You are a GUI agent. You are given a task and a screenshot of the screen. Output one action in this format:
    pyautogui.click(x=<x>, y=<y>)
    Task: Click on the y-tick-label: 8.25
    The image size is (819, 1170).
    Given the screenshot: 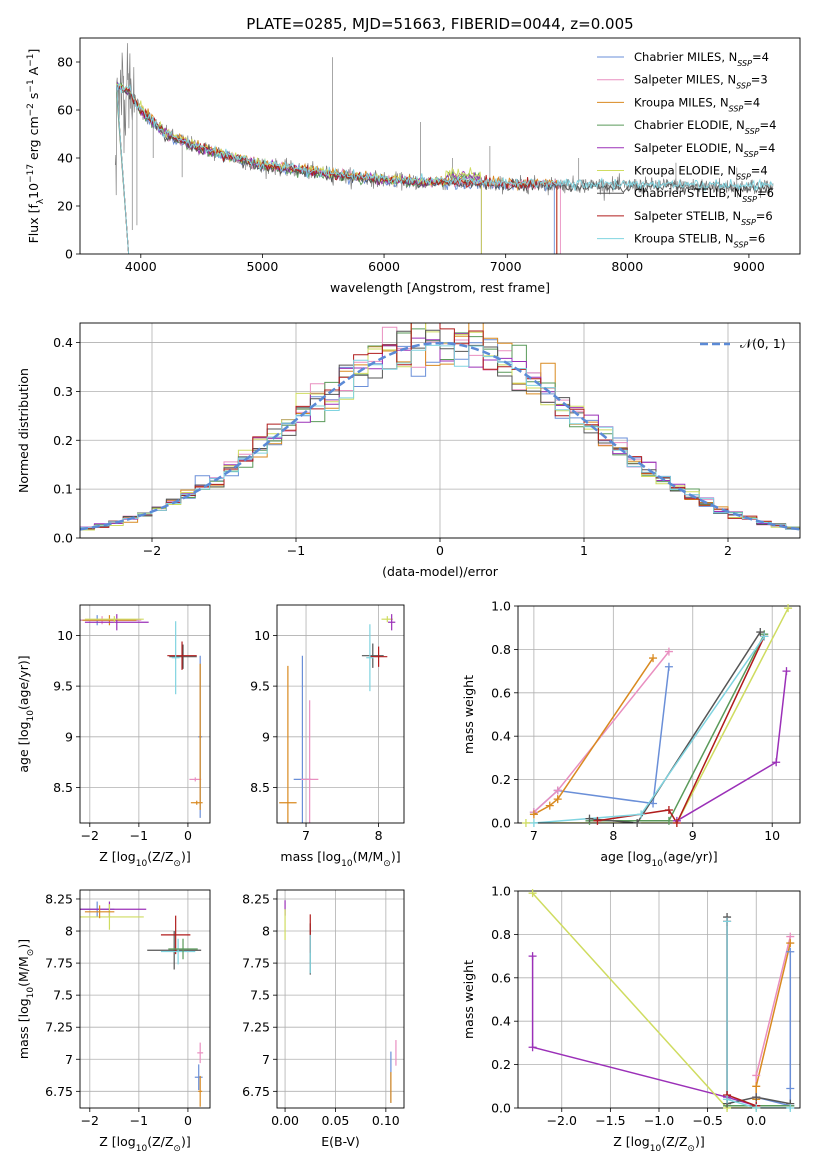 What is the action you would take?
    pyautogui.click(x=256, y=898)
    